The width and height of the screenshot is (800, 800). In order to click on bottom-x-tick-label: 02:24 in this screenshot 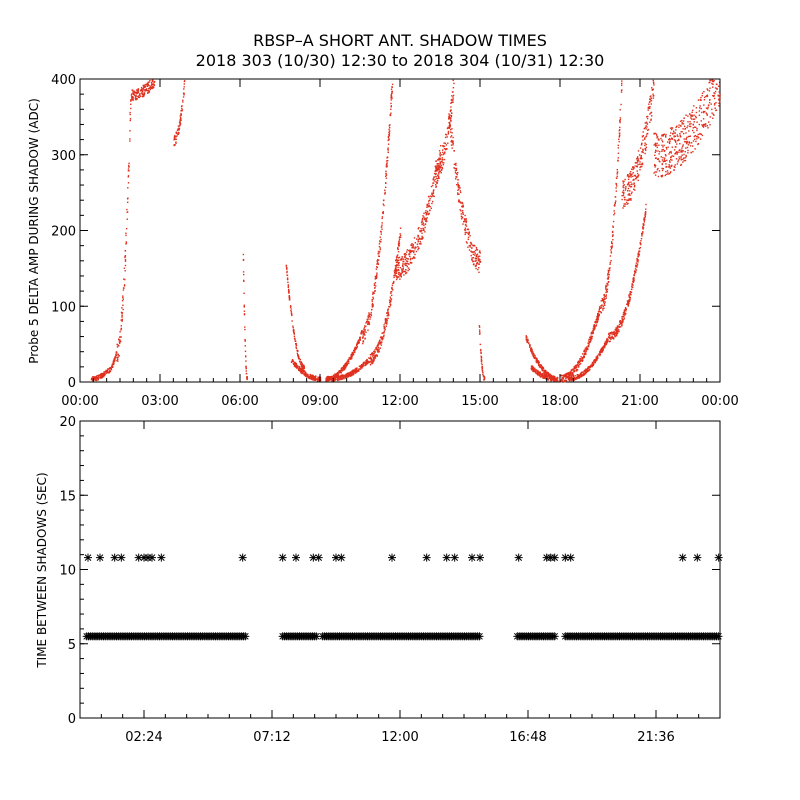, I will do `click(143, 737)`.